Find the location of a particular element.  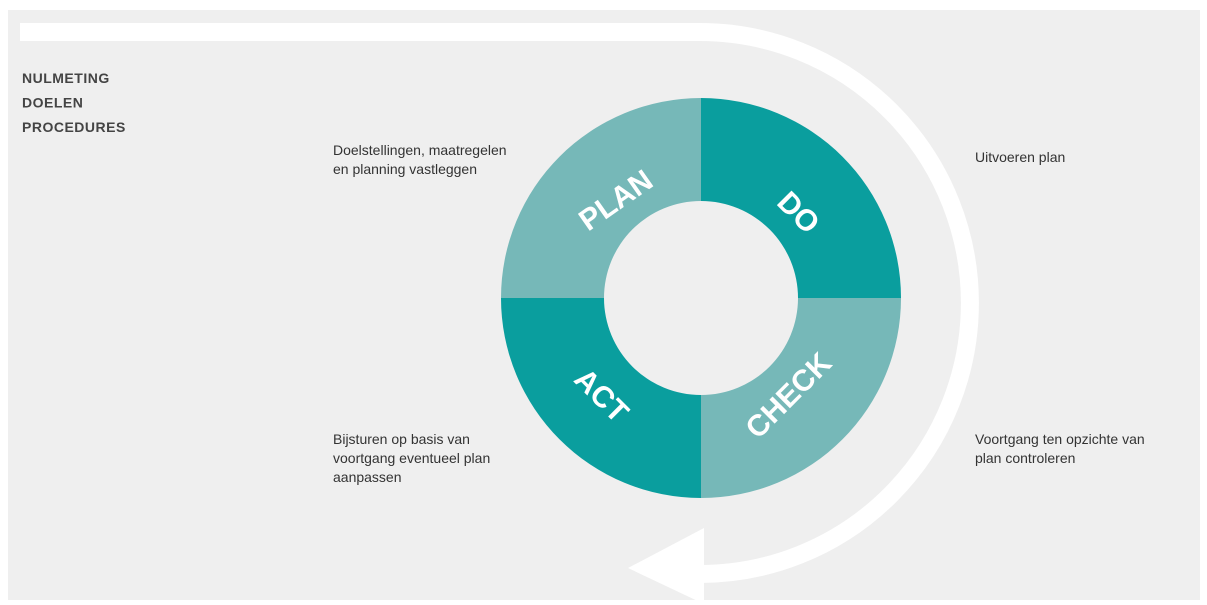

arrow-bar is located at coordinates (361, 32).